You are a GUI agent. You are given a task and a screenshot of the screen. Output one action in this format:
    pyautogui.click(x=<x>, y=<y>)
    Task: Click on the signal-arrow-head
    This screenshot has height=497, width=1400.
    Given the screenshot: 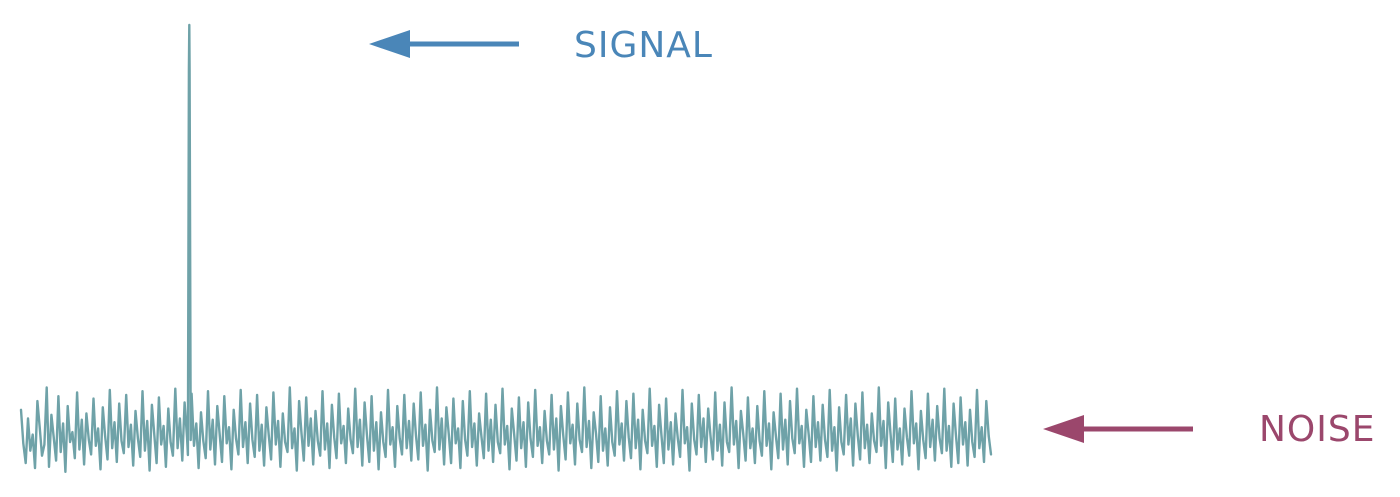 What is the action you would take?
    pyautogui.click(x=389, y=44)
    